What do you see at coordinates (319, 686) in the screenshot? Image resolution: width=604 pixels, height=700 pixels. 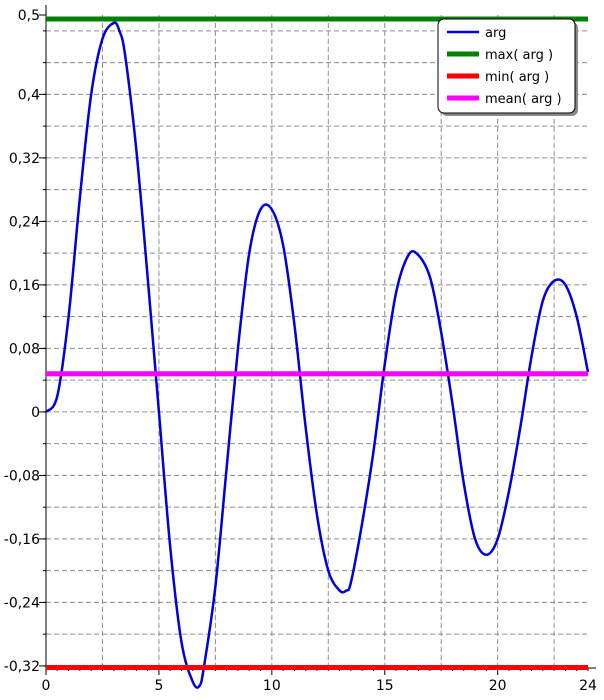 I see `x-axis-ticks: 0 5 10 15 20 24` at bounding box center [319, 686].